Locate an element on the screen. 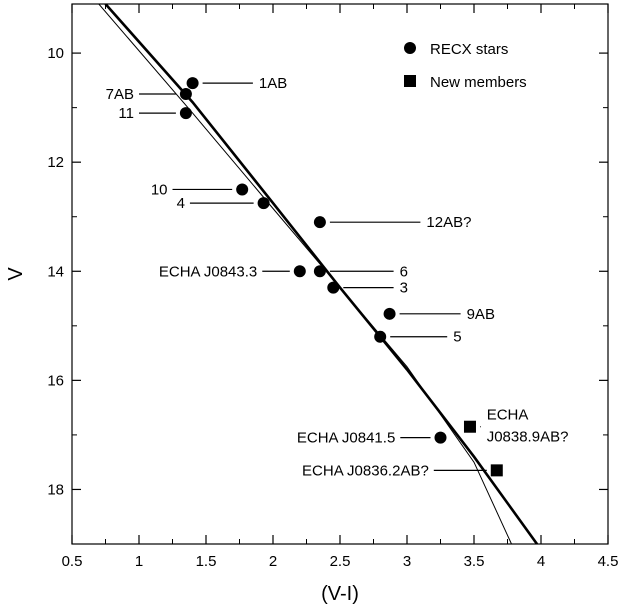 The image size is (628, 607). x-tick-label: 4.5 is located at coordinates (608, 561).